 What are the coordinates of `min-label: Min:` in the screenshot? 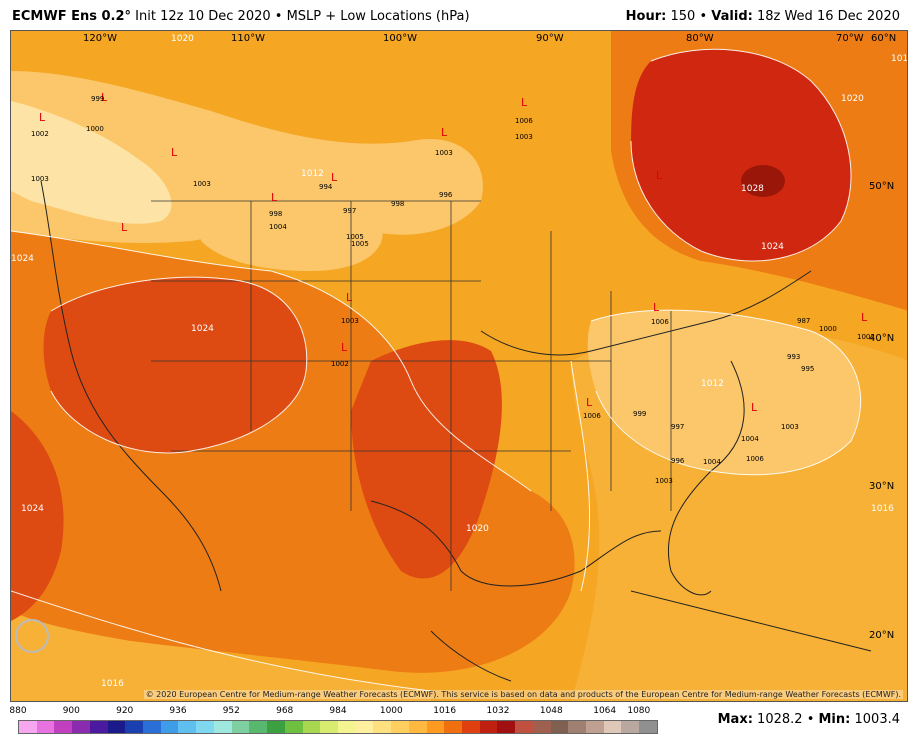 It's located at (834, 719).